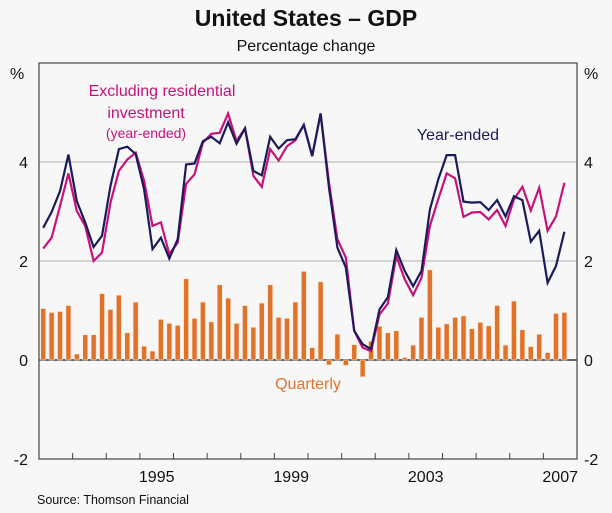 Image resolution: width=612 pixels, height=513 pixels. I want to click on legend-excl-line2: investment, so click(146, 113).